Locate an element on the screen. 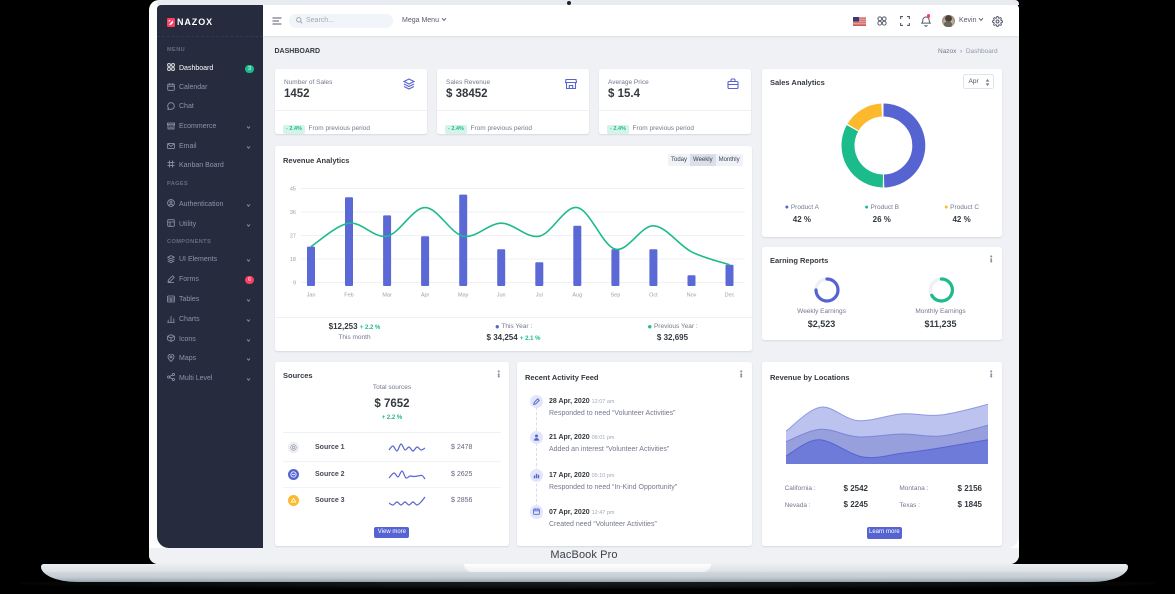 This screenshot has height=594, width=1175. svg-text: 45 is located at coordinates (293, 190).